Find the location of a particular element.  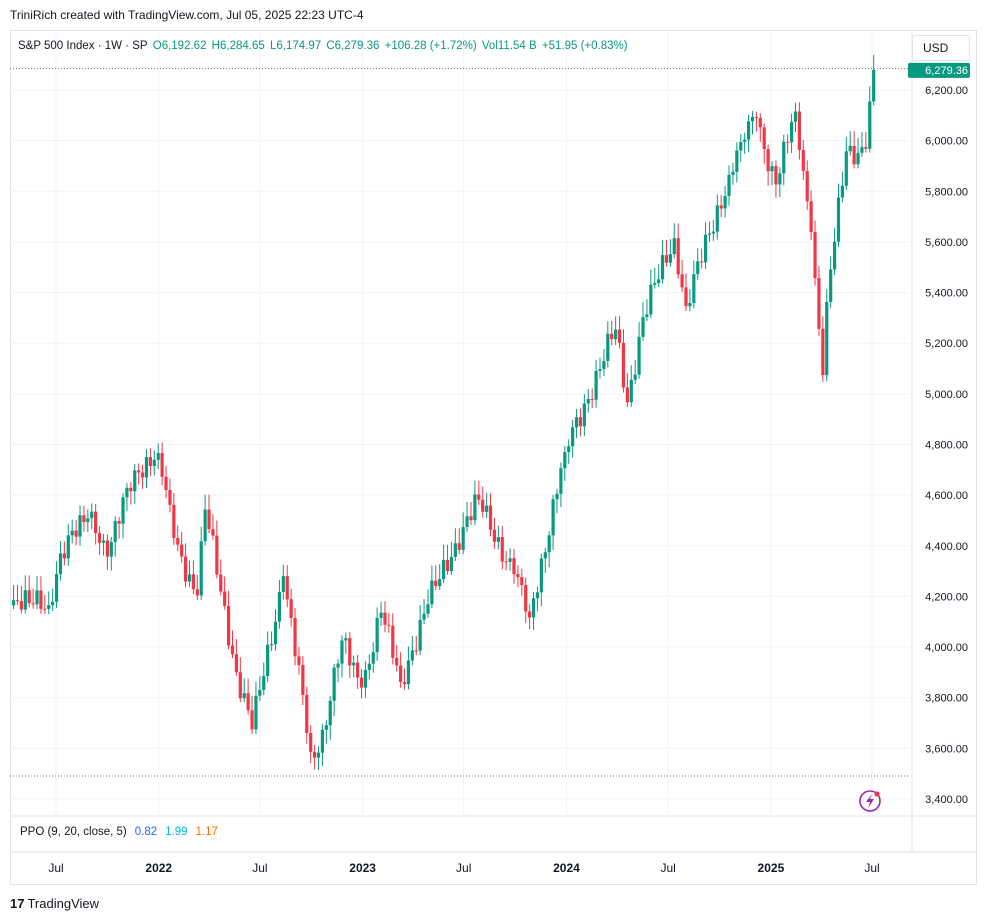

y-tick-label: 5,400.00 is located at coordinates (946, 294).